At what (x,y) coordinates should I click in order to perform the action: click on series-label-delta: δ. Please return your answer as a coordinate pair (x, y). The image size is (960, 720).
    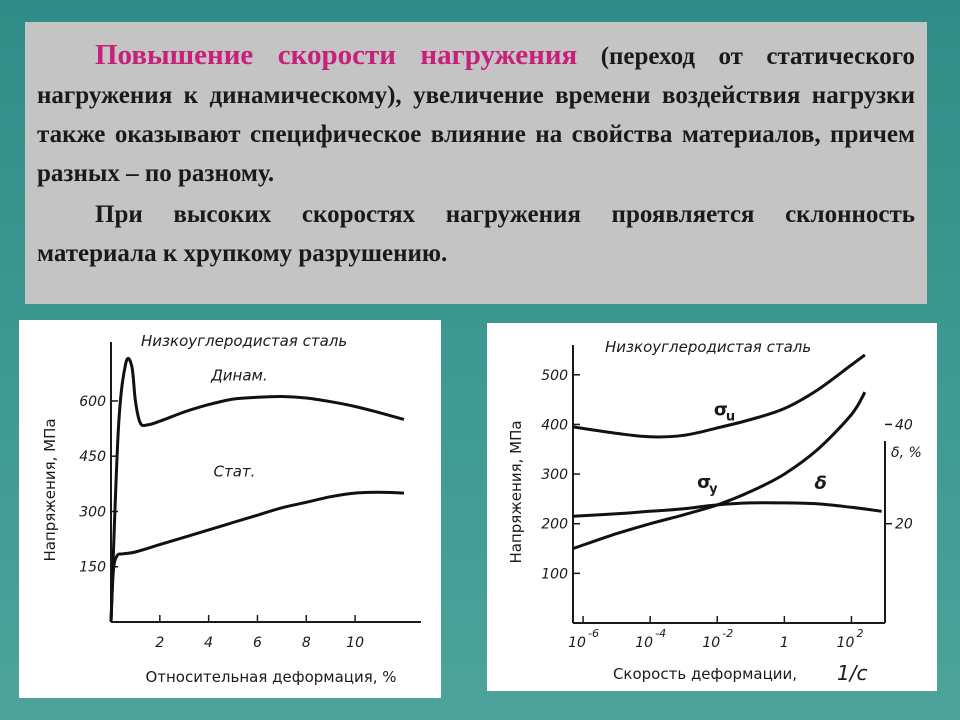
    Looking at the image, I should click on (821, 483).